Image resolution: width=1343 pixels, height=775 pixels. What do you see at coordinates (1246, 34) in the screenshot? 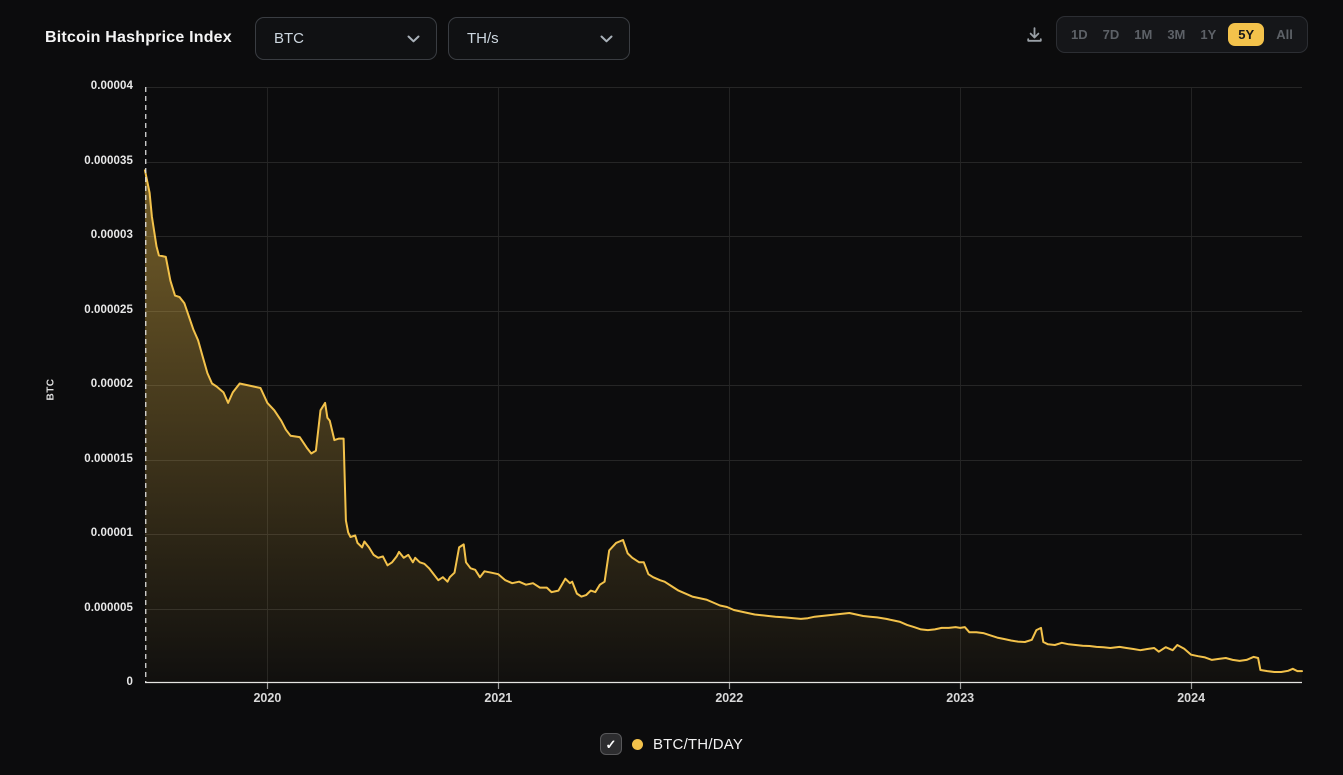
I see `range-button-5y: 5Y` at bounding box center [1246, 34].